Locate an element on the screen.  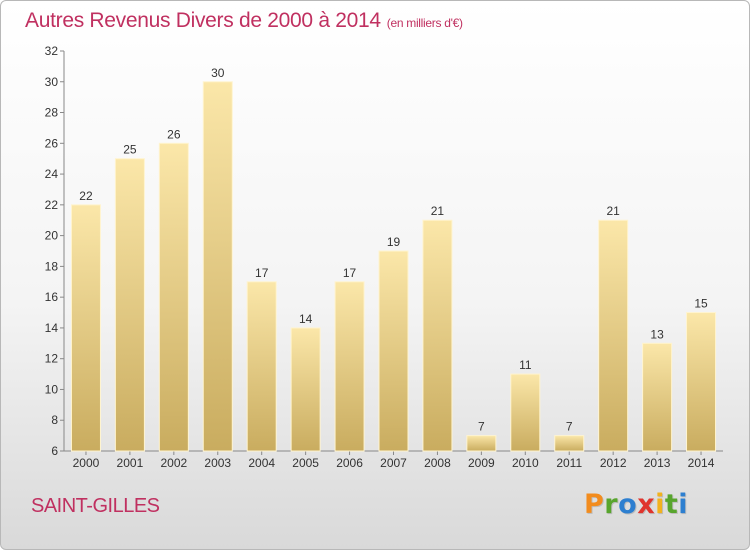
proxiti-logo: Proxiti is located at coordinates (636, 504).